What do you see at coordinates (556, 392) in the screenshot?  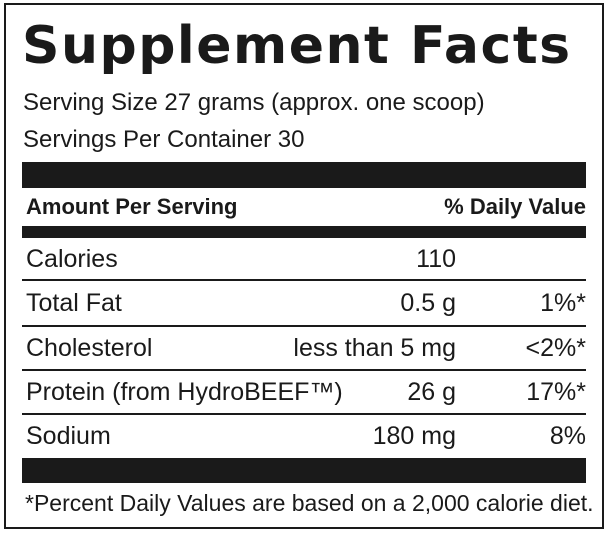 I see `nutrient-daily-value: 17%*` at bounding box center [556, 392].